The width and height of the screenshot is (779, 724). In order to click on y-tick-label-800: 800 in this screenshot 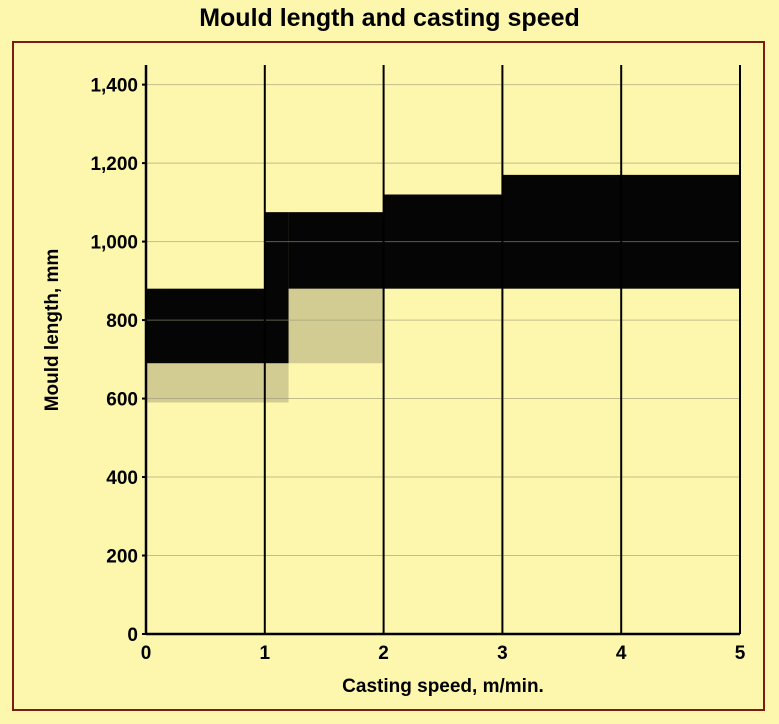, I will do `click(122, 321)`.